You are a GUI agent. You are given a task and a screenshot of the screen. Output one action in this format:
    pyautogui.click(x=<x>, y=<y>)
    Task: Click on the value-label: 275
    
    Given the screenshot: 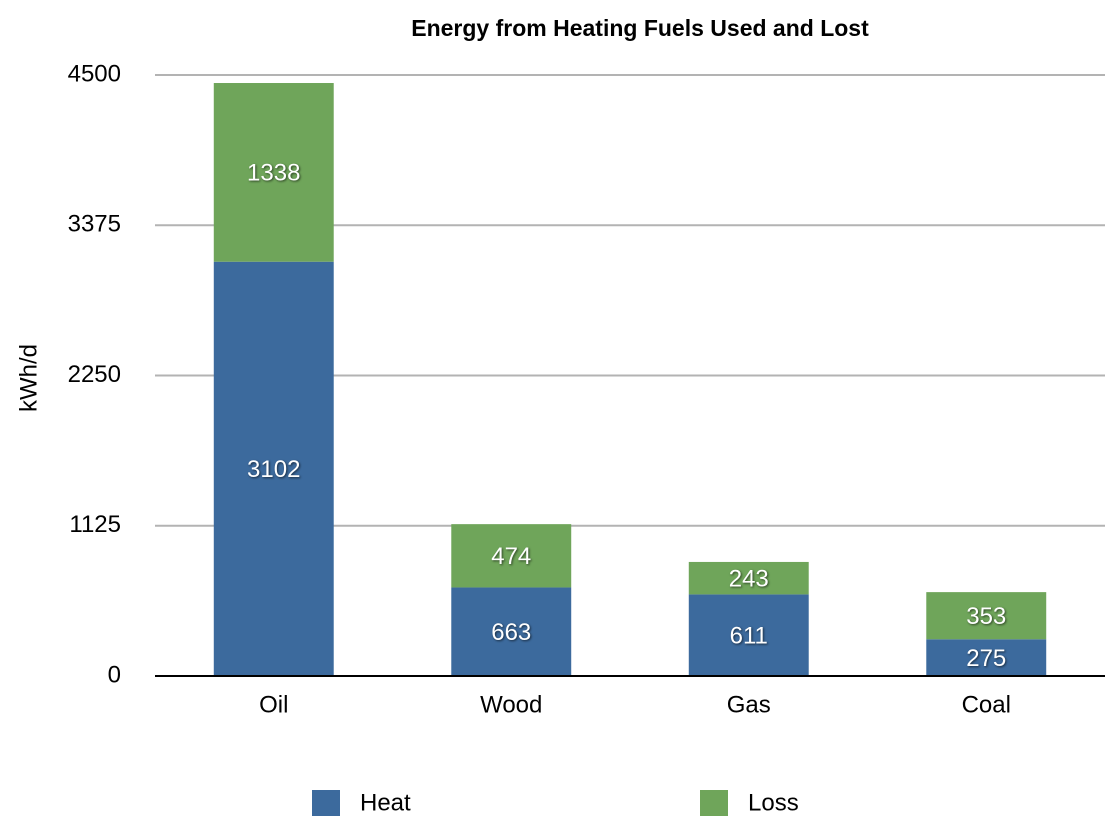 What is the action you would take?
    pyautogui.click(x=986, y=658)
    